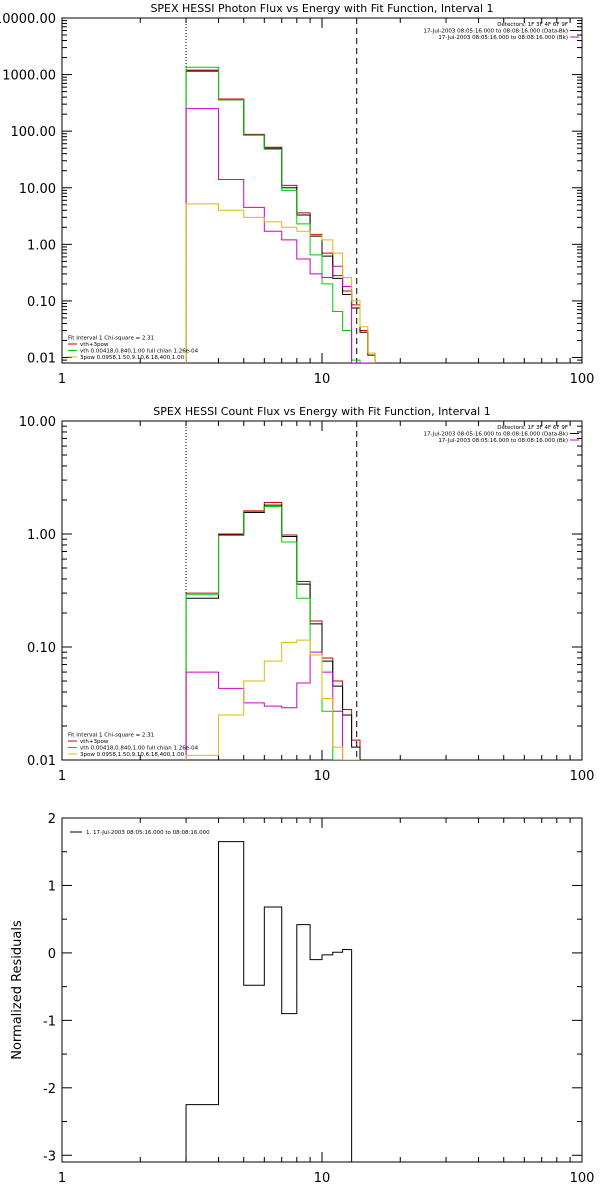  Describe the element at coordinates (52, 954) in the screenshot. I see `y-tick-label: 0` at that location.